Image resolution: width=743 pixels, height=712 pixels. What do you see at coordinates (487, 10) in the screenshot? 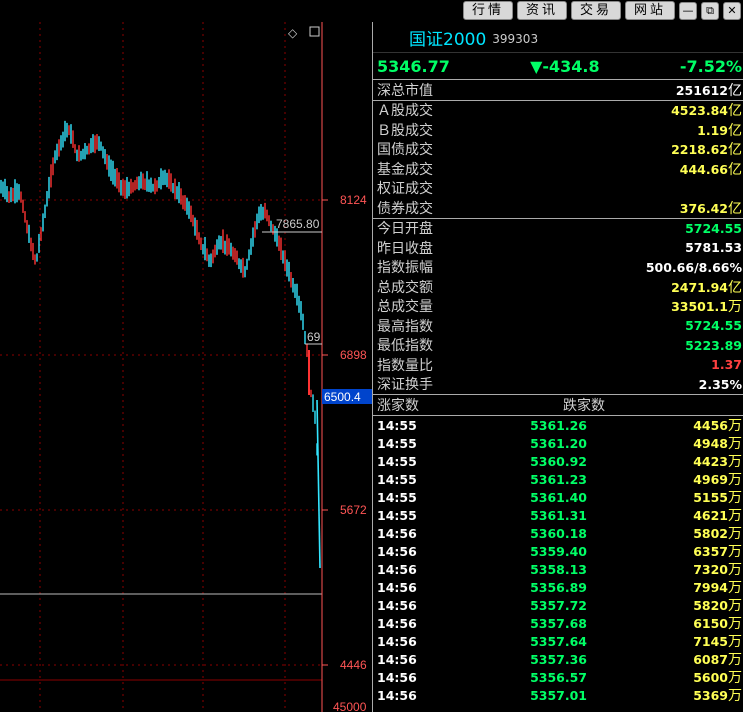
I see `menu-quotes-button: 行情` at bounding box center [487, 10].